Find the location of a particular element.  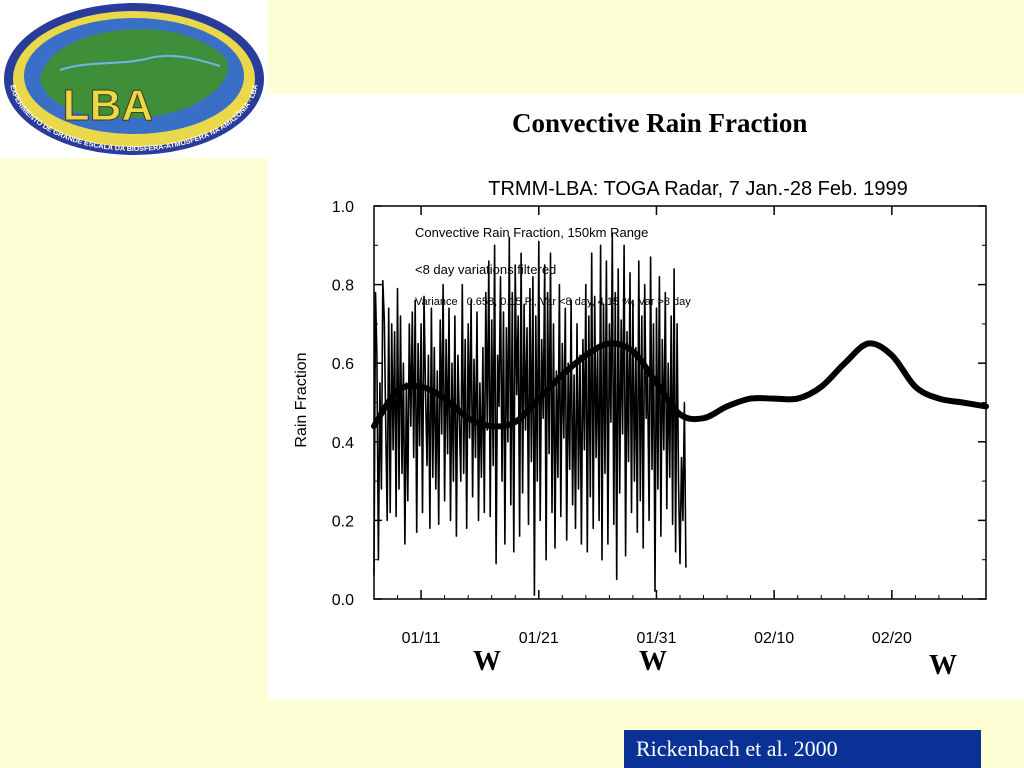

x-tick-label: 01/11 is located at coordinates (421, 638).